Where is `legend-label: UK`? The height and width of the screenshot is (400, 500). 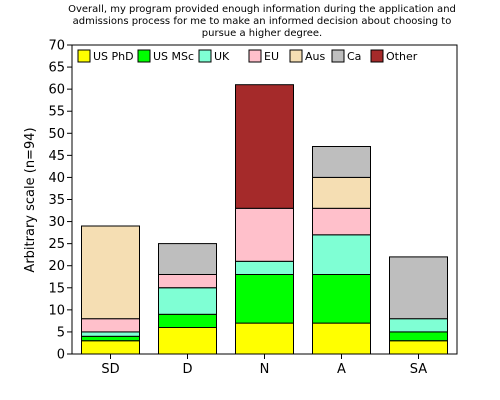 legend-label: UK is located at coordinates (222, 56).